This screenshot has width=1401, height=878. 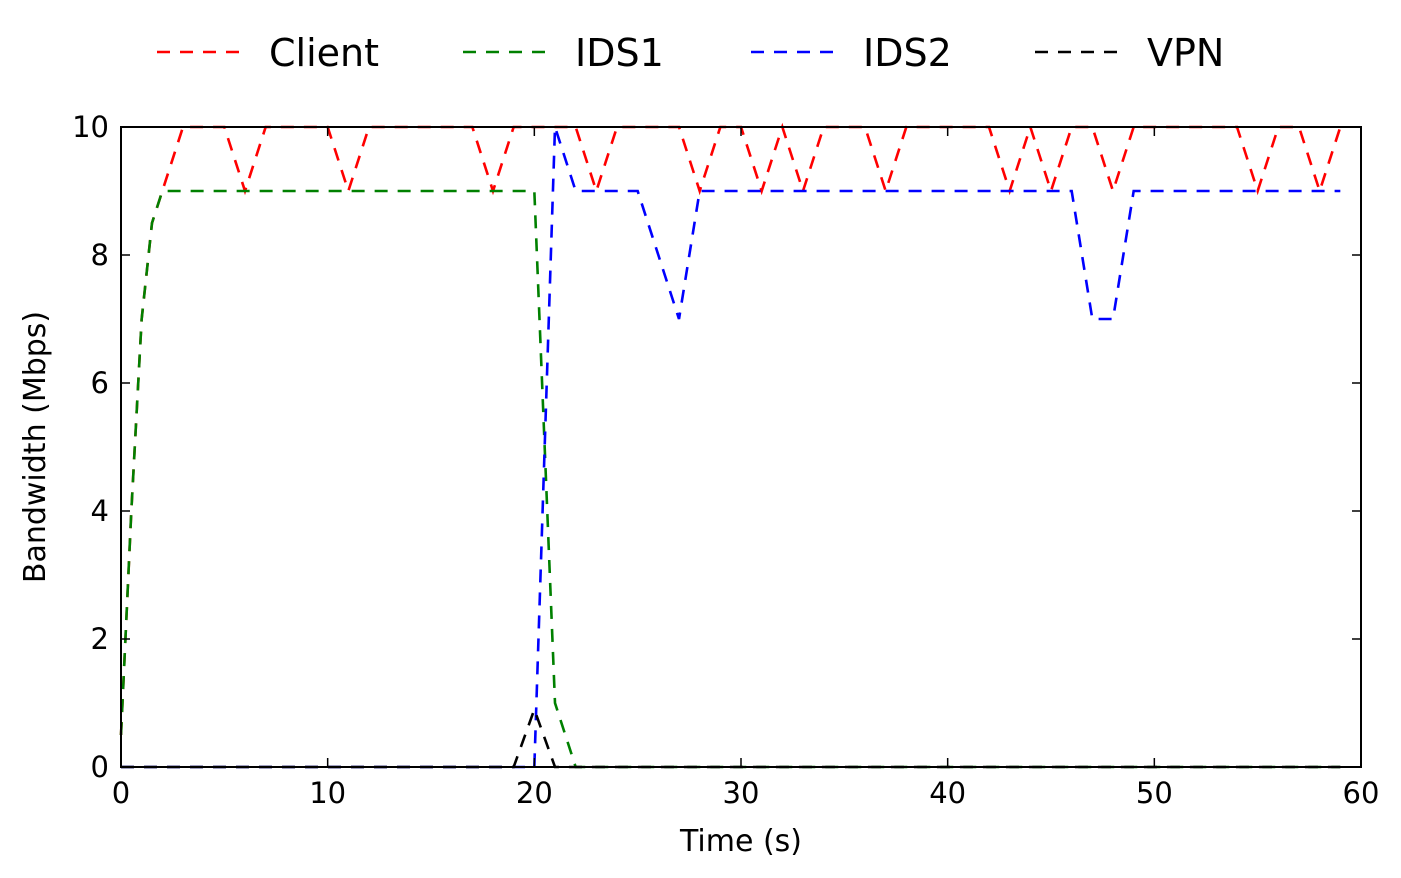 I want to click on y-tick-label-4: 4, so click(x=100, y=511).